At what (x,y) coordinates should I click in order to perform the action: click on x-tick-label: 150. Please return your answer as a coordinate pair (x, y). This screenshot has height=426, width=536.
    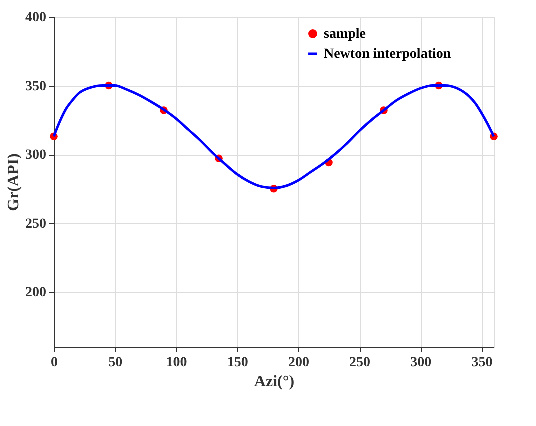
    Looking at the image, I should click on (237, 363).